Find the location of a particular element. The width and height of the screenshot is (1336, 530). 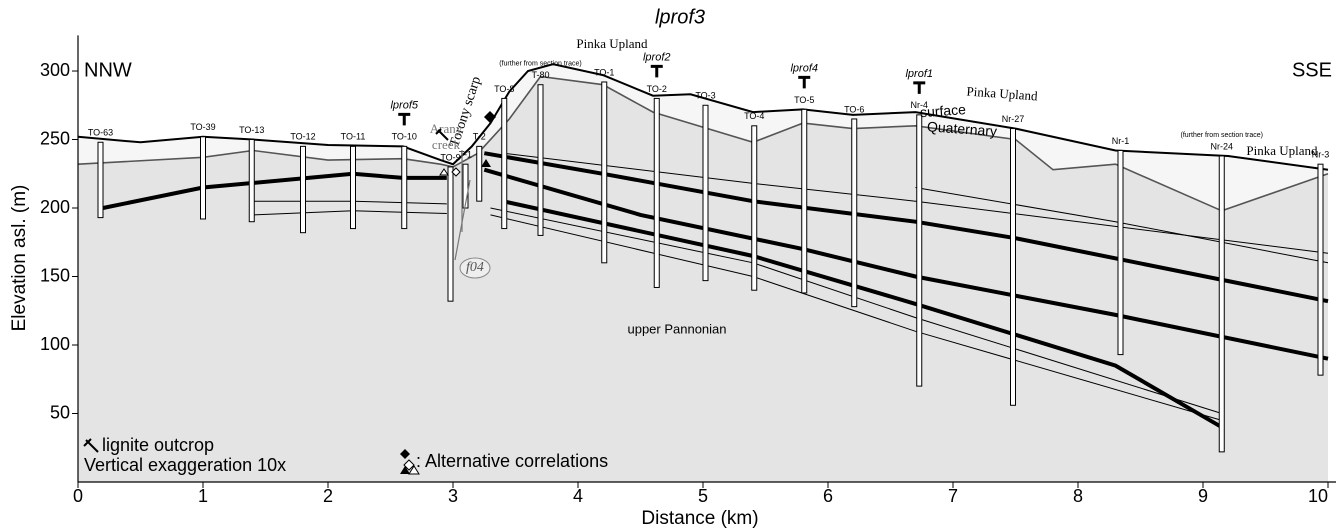

x-tick-label: 4 is located at coordinates (578, 496).